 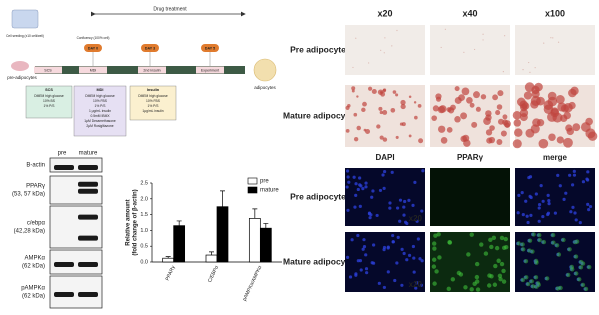 What do you see at coordinates (76, 190) in the screenshot?
I see `blot-frame` at bounding box center [76, 190].